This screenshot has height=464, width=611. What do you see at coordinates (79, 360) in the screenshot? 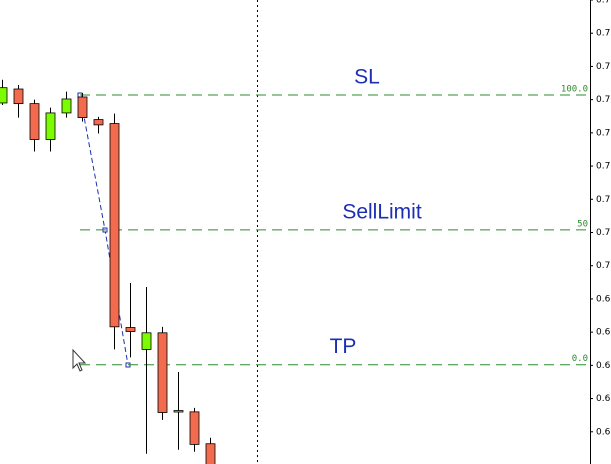
I see `mouse-cursor` at bounding box center [79, 360].